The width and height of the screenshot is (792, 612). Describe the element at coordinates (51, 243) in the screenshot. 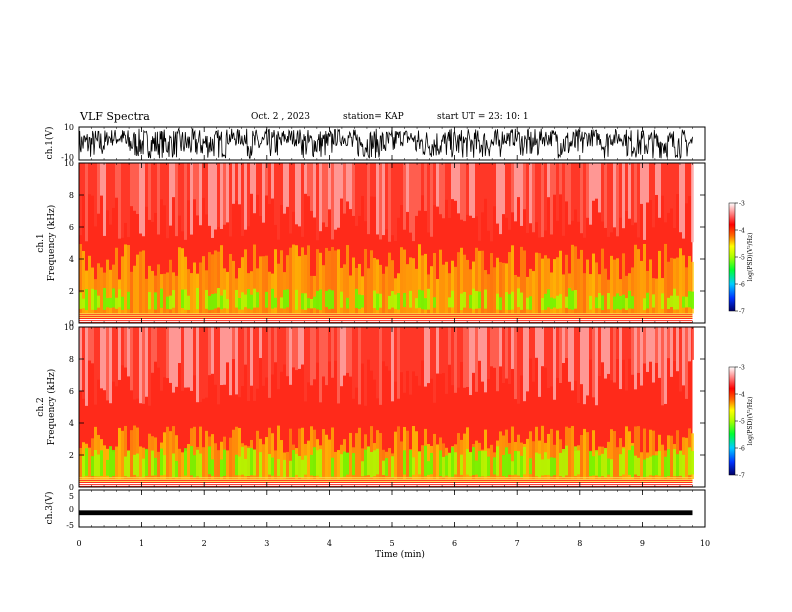

I see `ch1-spectrogram-ylabel-freq: Frequency (kHz)` at that location.